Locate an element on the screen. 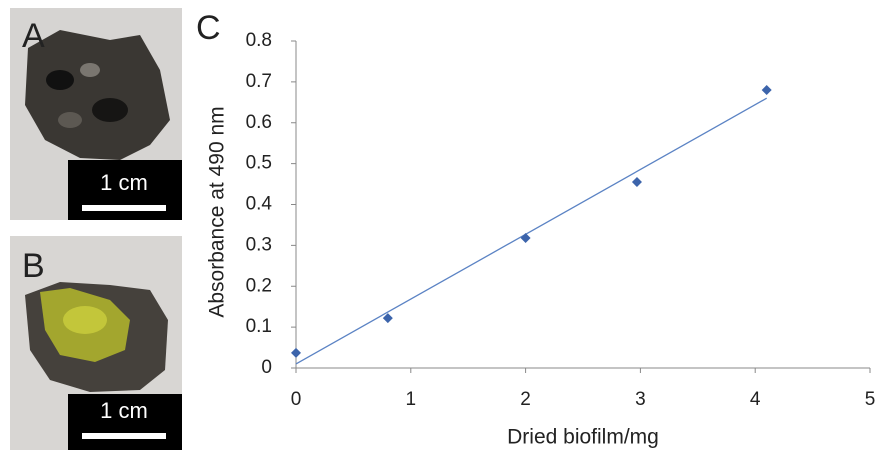 This screenshot has height=459, width=887. y-tick-label: 0.4 is located at coordinates (259, 204).